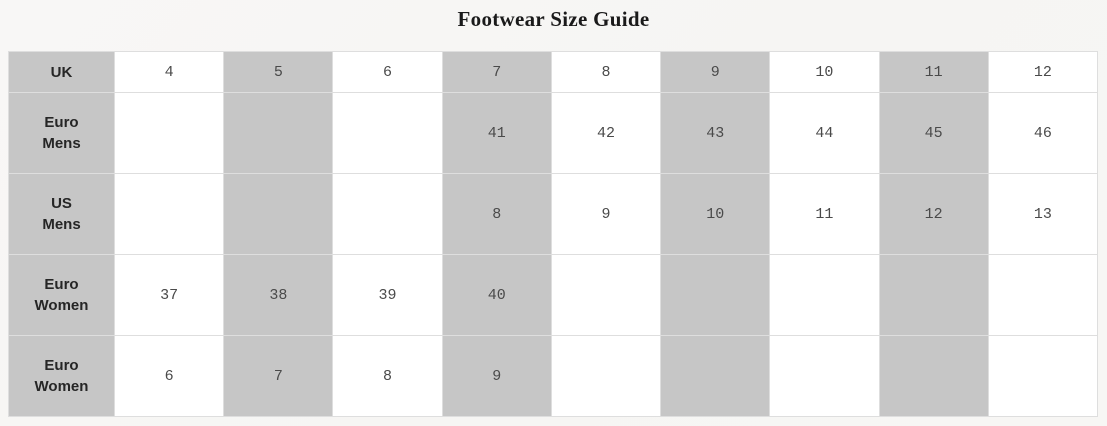  Describe the element at coordinates (61, 214) in the screenshot. I see `row-label-us-mens: US Mens` at that location.